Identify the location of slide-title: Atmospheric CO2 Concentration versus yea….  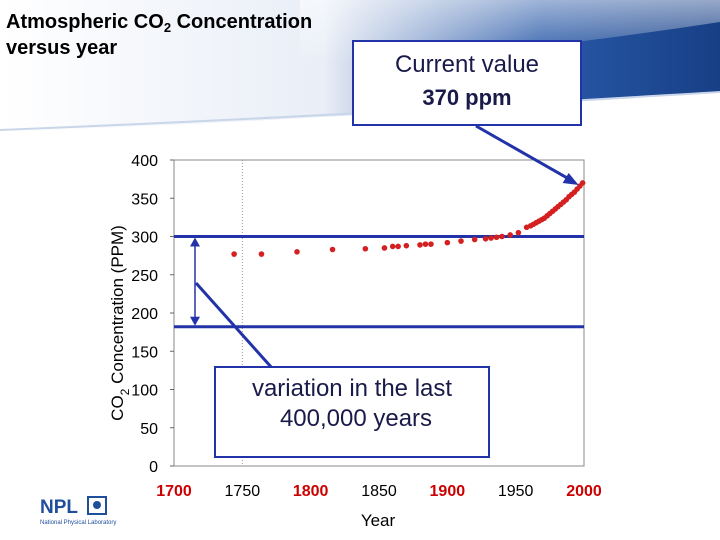
(159, 35).